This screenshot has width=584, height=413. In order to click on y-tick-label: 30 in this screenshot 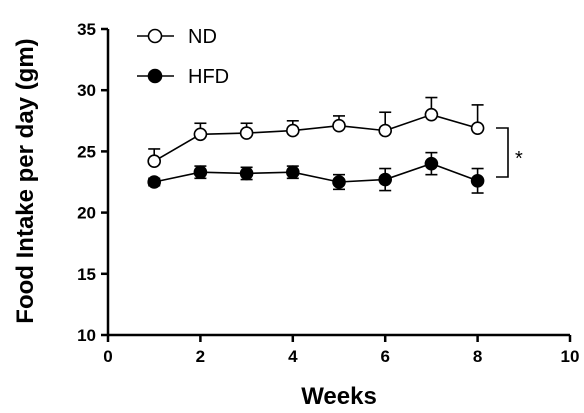, I will do `click(86, 90)`.